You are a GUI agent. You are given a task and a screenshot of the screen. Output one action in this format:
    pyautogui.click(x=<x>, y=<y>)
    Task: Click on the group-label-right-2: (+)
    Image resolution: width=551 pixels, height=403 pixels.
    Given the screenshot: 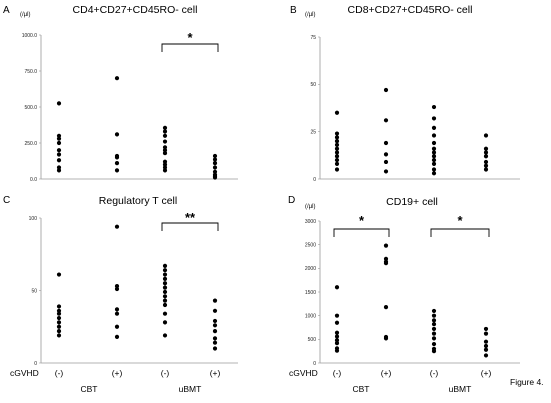 What is the action you would take?
    pyautogui.click(x=386, y=373)
    